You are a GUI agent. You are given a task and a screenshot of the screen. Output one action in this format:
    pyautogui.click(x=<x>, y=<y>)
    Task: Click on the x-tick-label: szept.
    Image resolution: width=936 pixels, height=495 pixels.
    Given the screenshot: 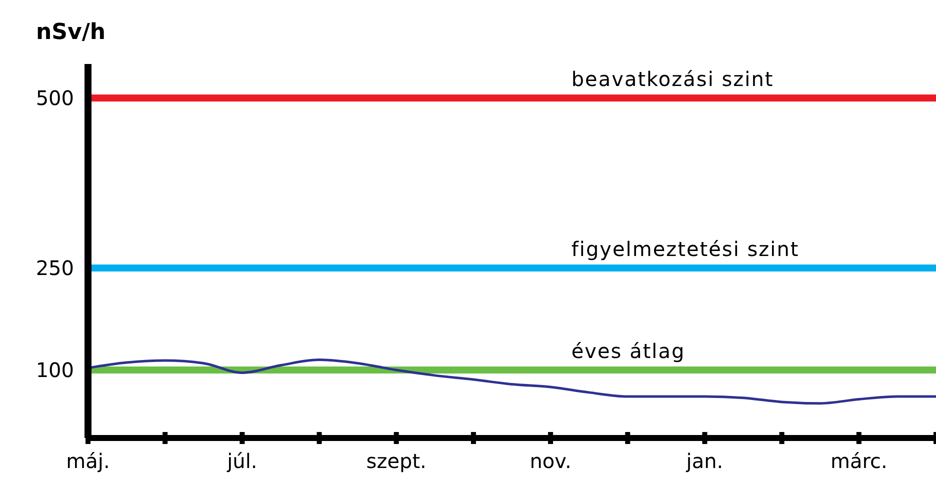 What is the action you would take?
    pyautogui.click(x=396, y=461)
    